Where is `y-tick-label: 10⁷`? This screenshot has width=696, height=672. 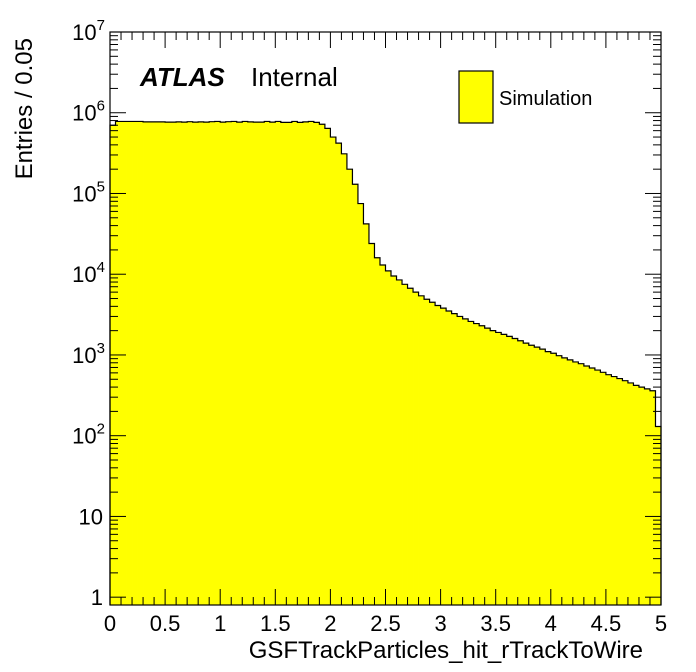 y-tick-label: 10⁷ is located at coordinates (88, 31).